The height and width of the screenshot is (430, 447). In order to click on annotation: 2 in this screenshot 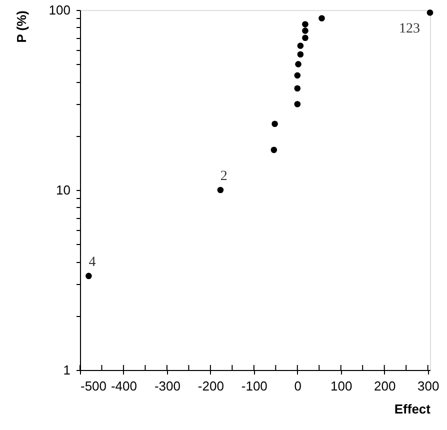, I will do `click(224, 176)`.